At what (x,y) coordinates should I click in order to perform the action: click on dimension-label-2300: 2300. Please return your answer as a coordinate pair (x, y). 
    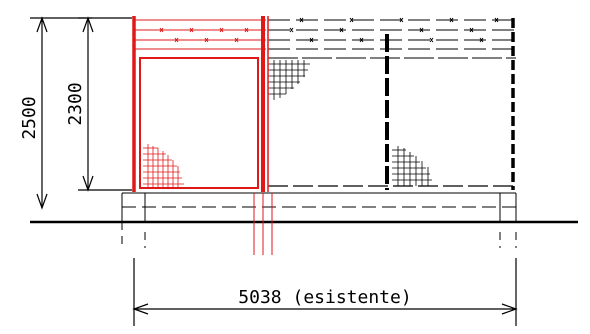
    Looking at the image, I should click on (75, 103).